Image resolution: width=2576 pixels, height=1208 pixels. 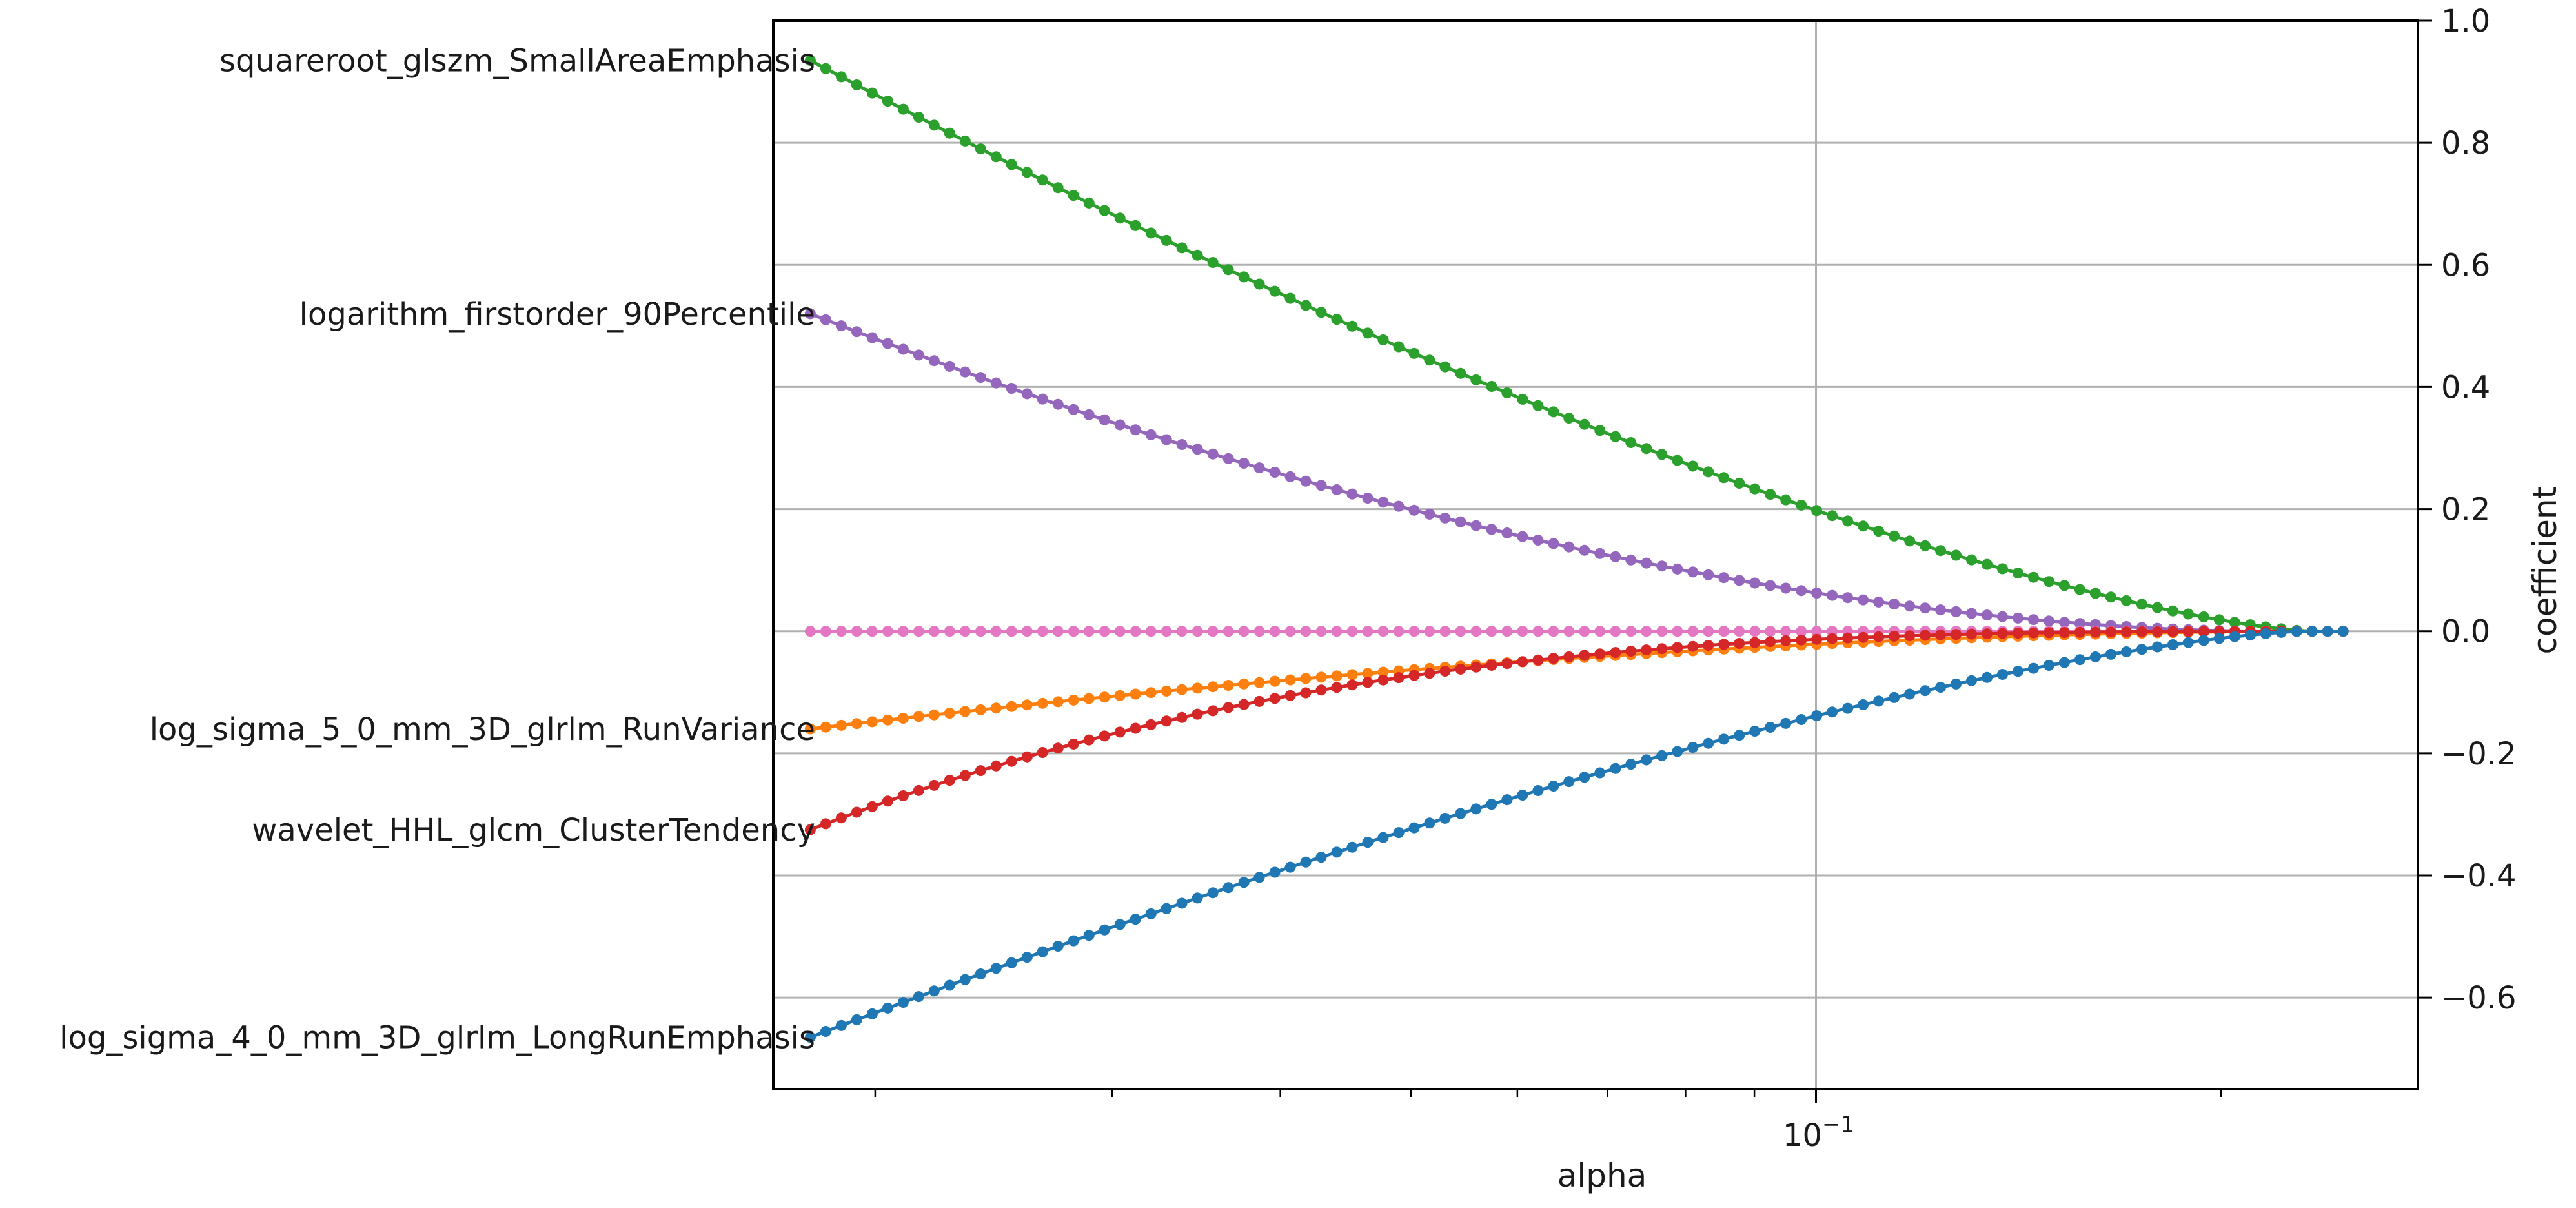 What do you see at coordinates (2479, 754) in the screenshot?
I see `y-tick-label: −0.2` at bounding box center [2479, 754].